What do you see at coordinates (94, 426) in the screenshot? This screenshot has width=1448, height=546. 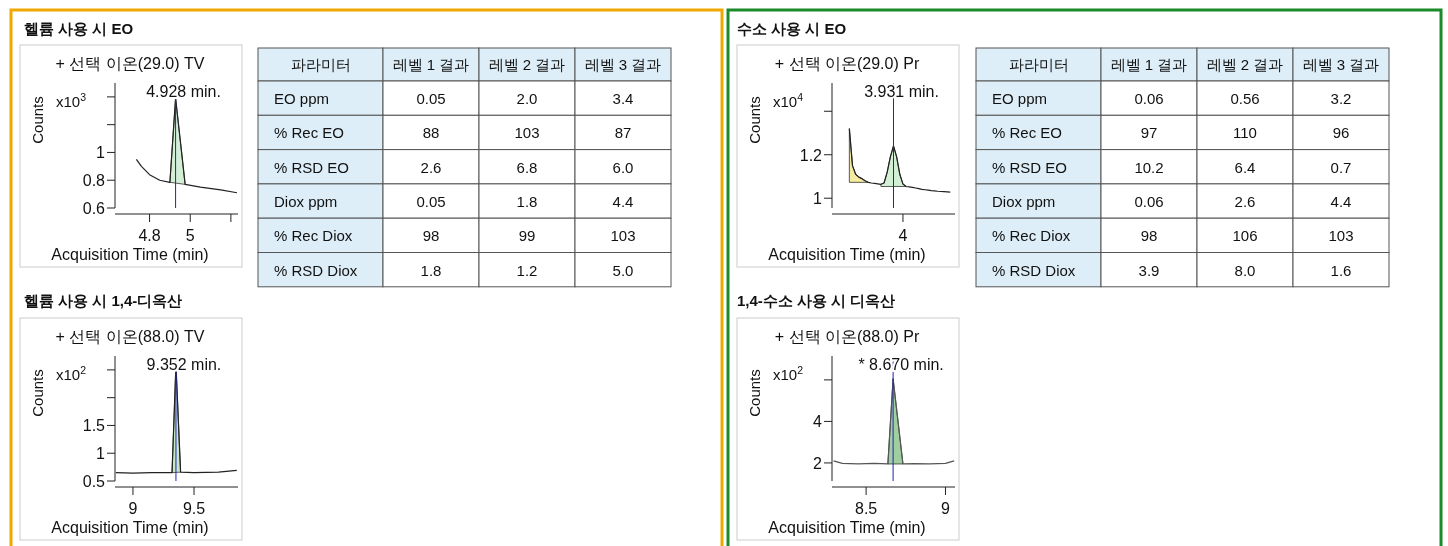 I see `y-tick-label: 1.5` at bounding box center [94, 426].